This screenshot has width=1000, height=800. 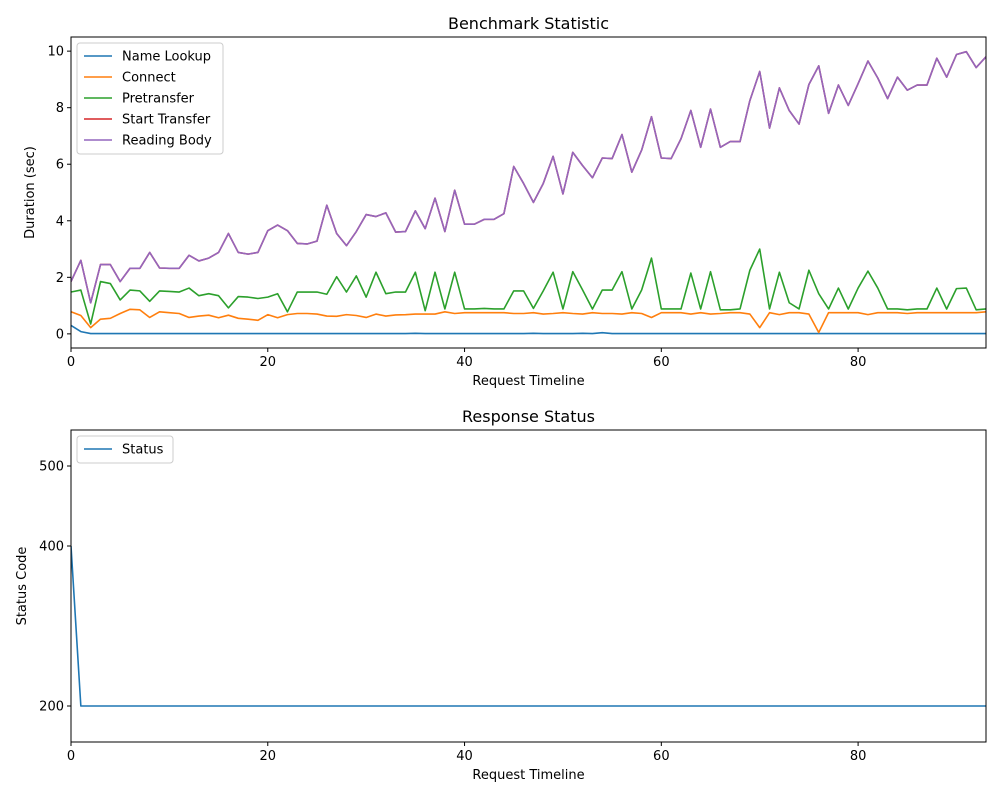 I want to click on legend-label: Connect, so click(x=149, y=78).